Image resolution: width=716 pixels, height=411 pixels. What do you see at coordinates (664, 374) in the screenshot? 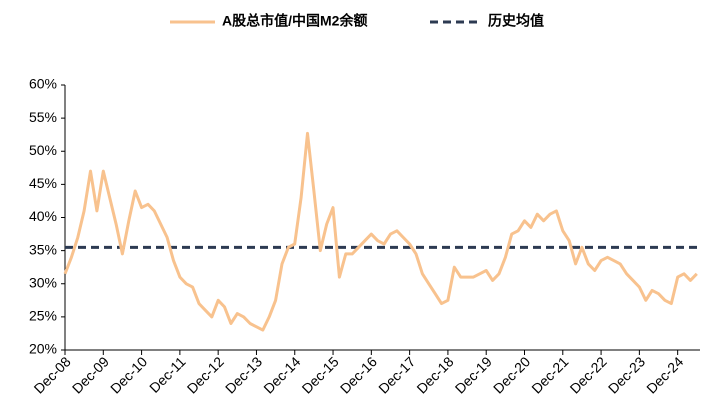
I see `x-tick-label: Dec-24` at bounding box center [664, 374].